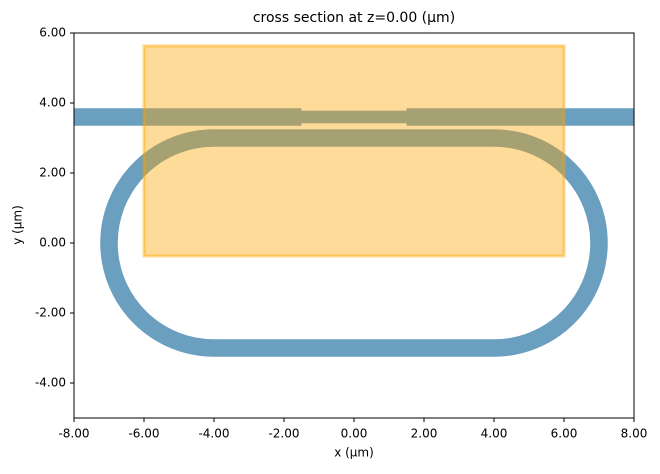 Image resolution: width=660 pixels, height=474 pixels. What do you see at coordinates (73, 434) in the screenshot?
I see `x-tick-label: -8.00` at bounding box center [73, 434].